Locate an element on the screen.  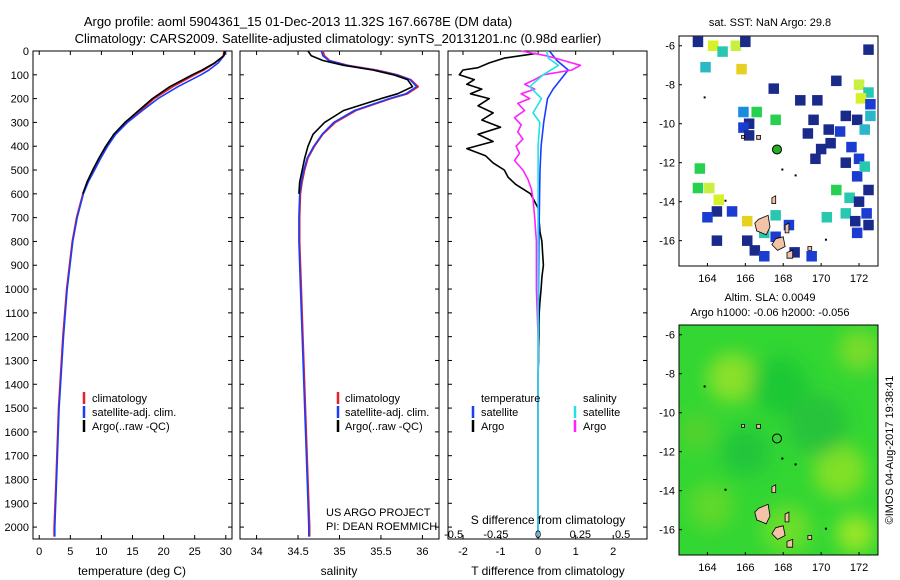
x-tick-label: 20 is located at coordinates (163, 552).